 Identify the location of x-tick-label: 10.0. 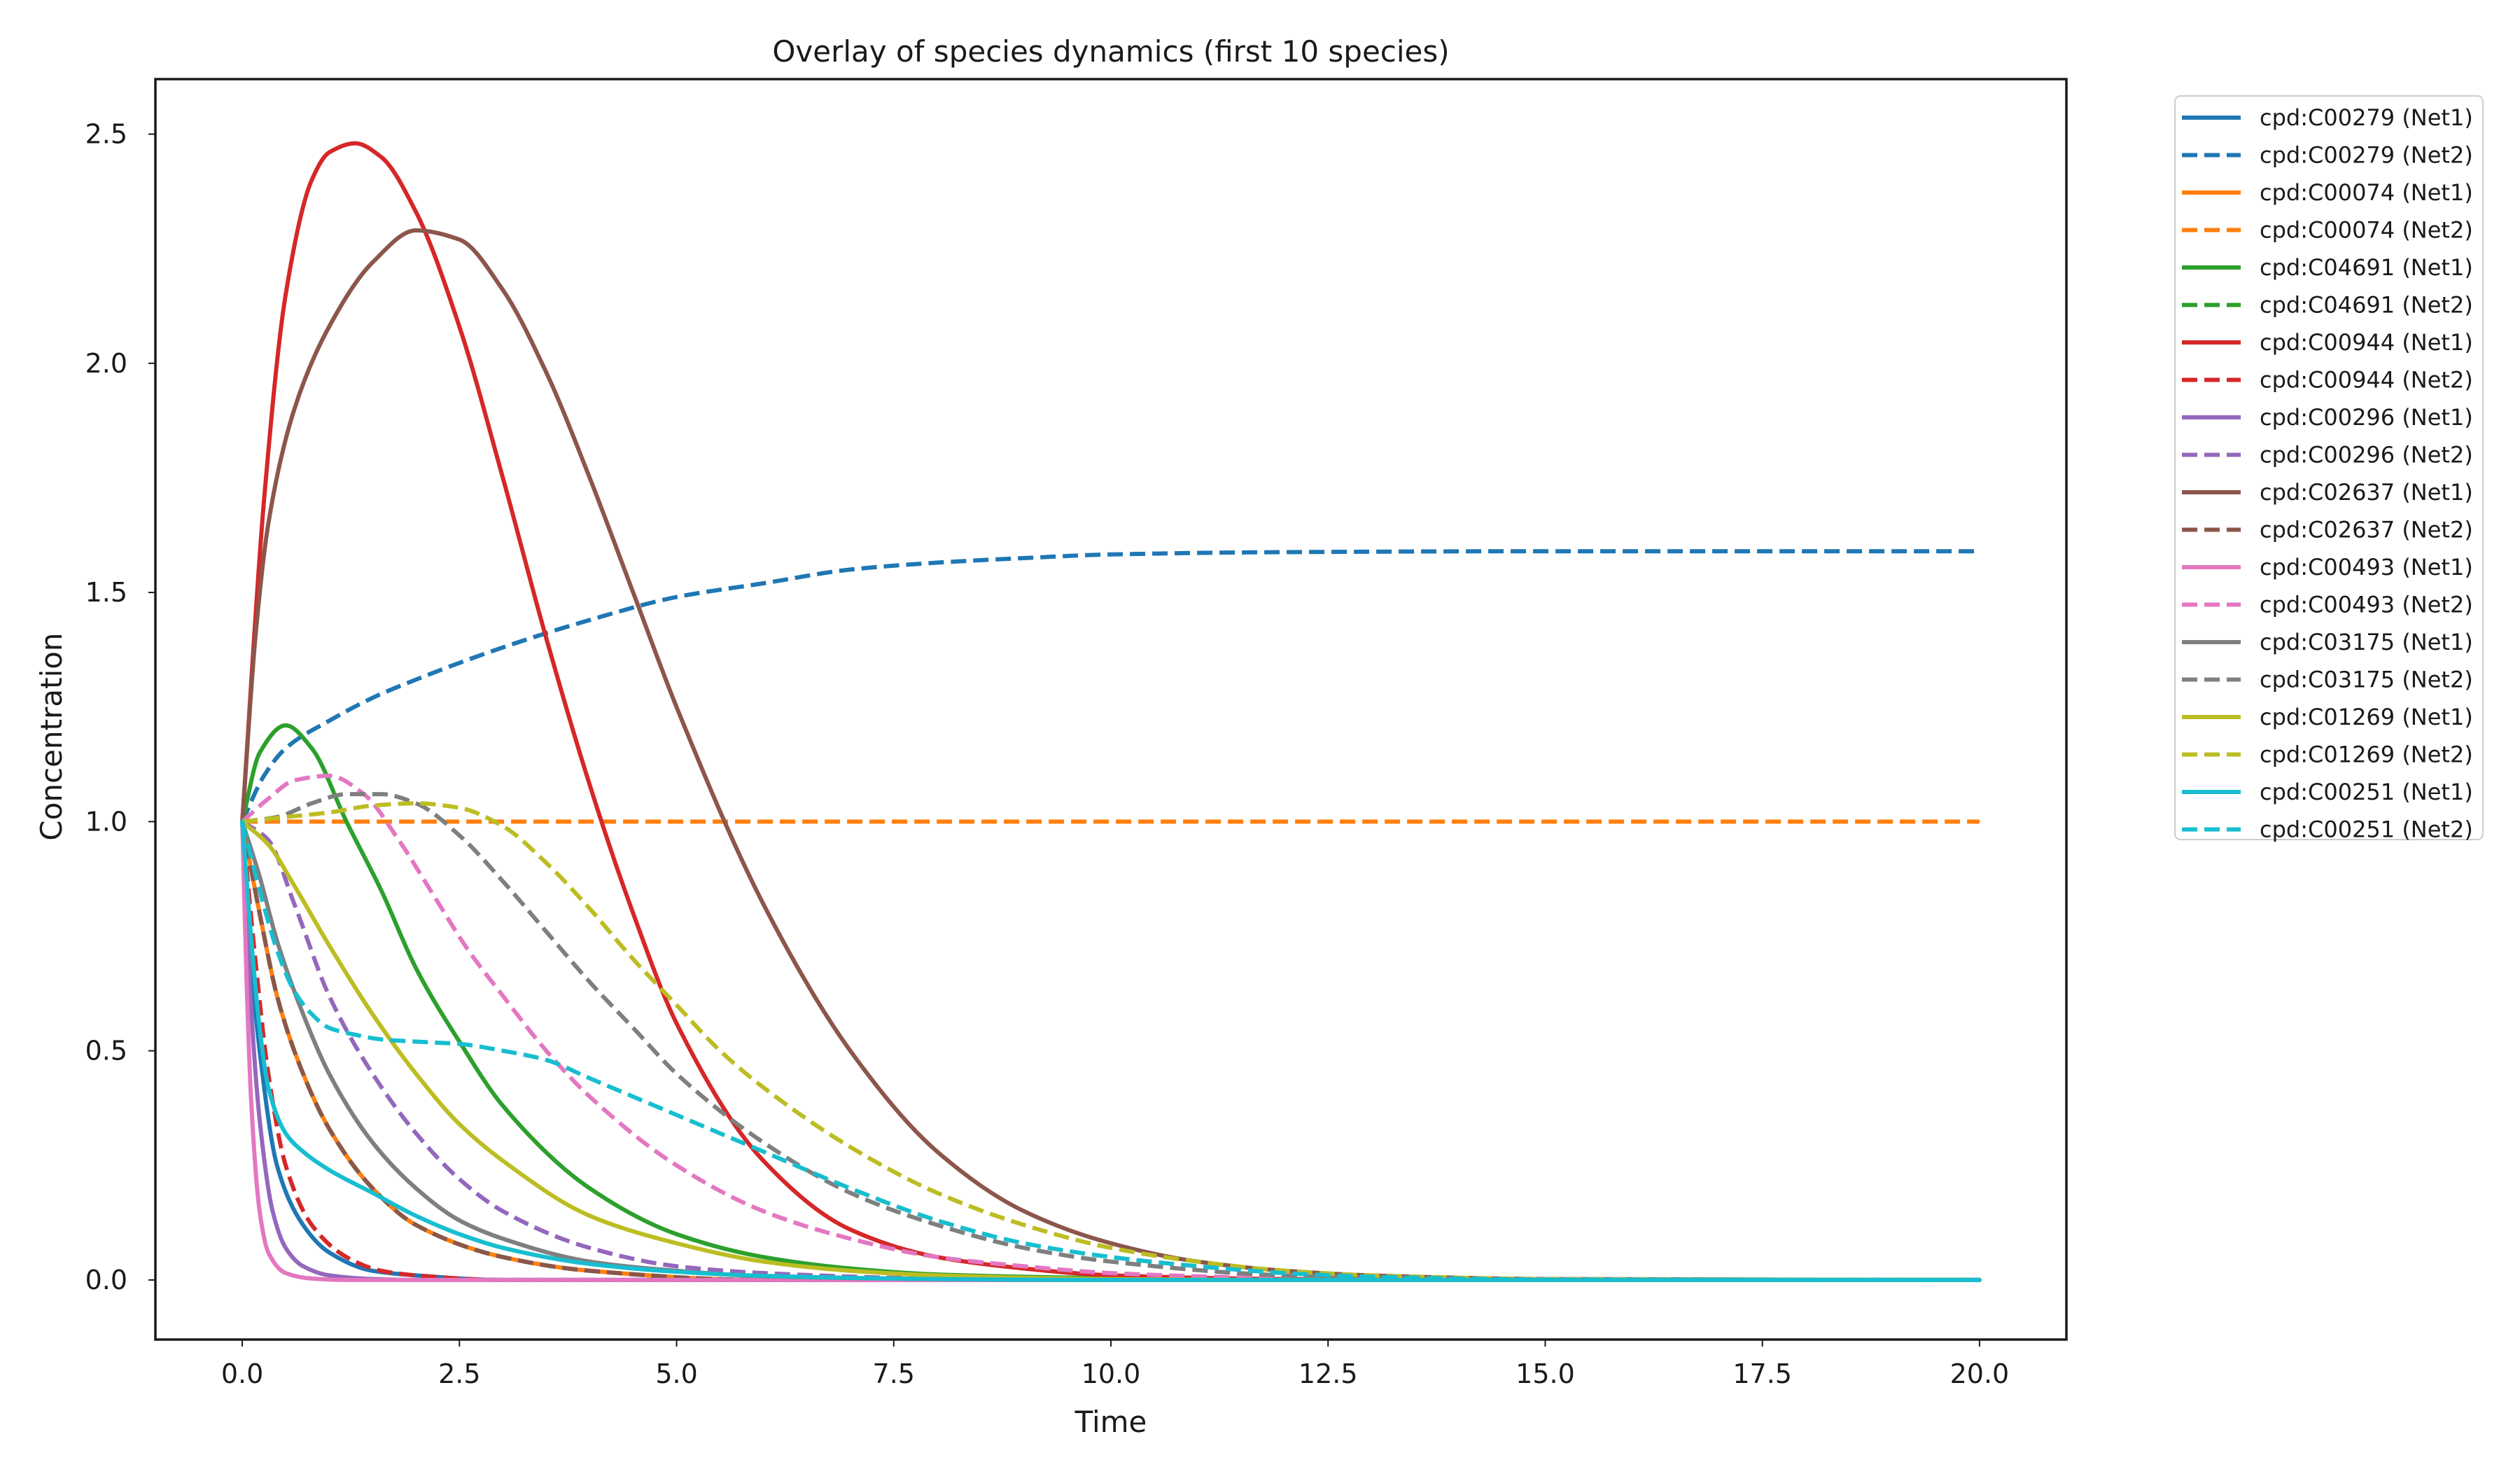
(1111, 1373).